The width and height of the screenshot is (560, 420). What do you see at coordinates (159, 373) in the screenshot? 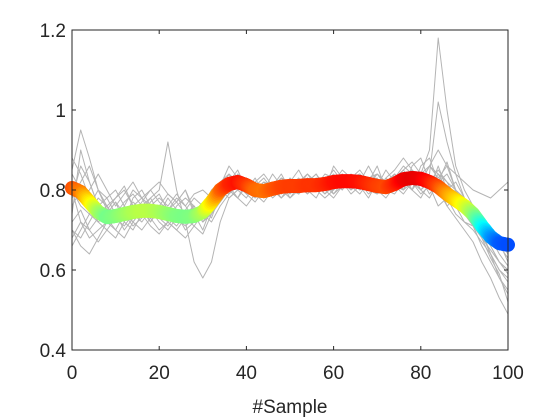
I see `x-tick-label: 20` at bounding box center [159, 373].